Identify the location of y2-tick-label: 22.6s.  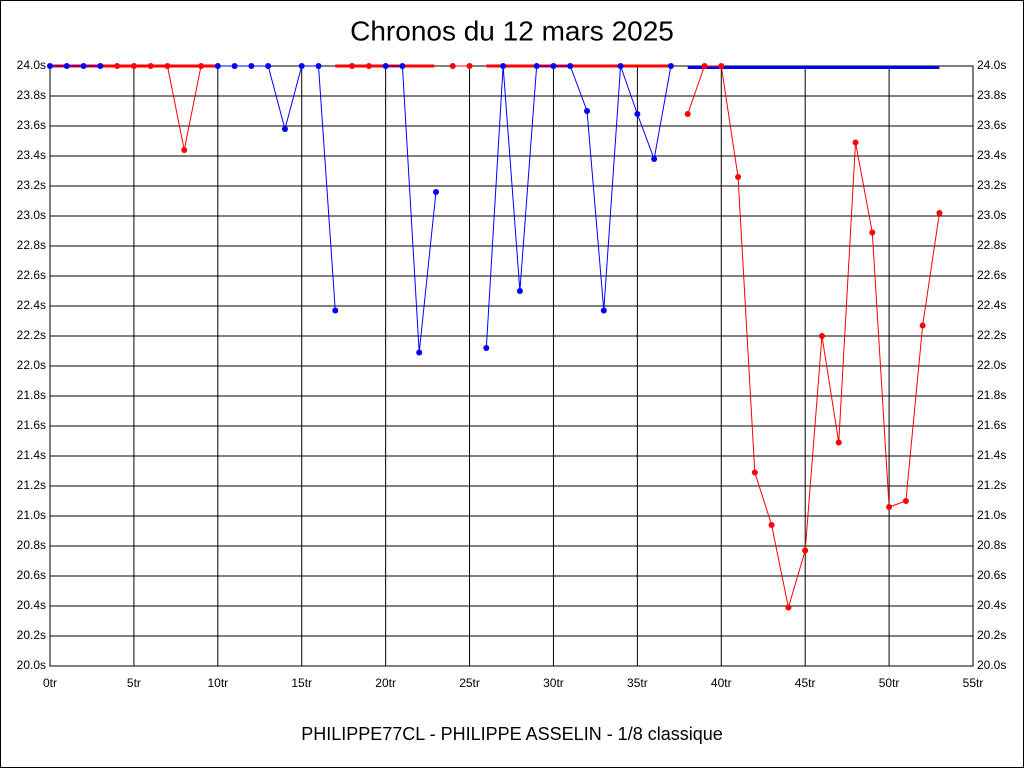
(991, 275).